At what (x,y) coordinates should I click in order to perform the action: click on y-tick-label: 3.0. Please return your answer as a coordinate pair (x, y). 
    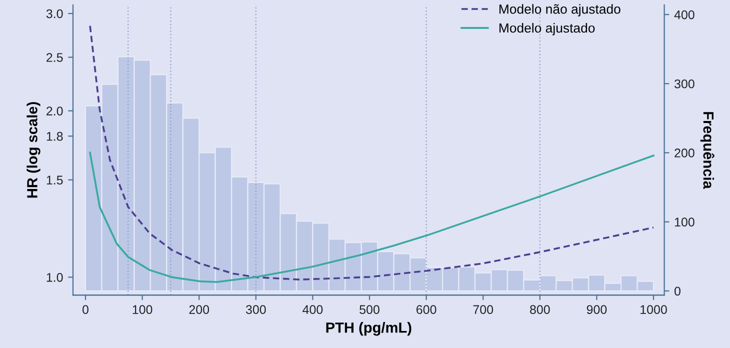
    Looking at the image, I should click on (54, 13).